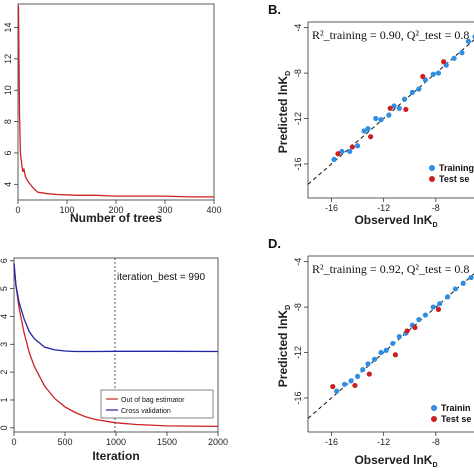 The image size is (474, 474). Describe the element at coordinates (4, 288) in the screenshot. I see `panel-c-y-tick-label: 5` at that location.